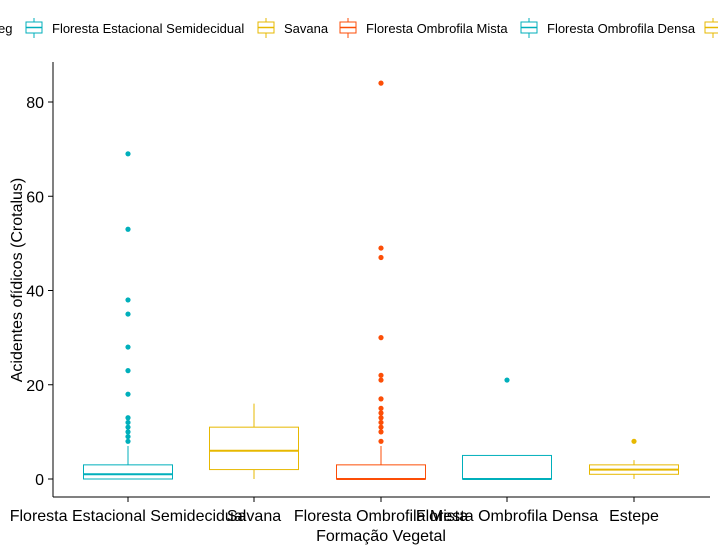 The image size is (718, 550). Describe the element at coordinates (254, 516) in the screenshot. I see `x-tick-label: Savana` at that location.